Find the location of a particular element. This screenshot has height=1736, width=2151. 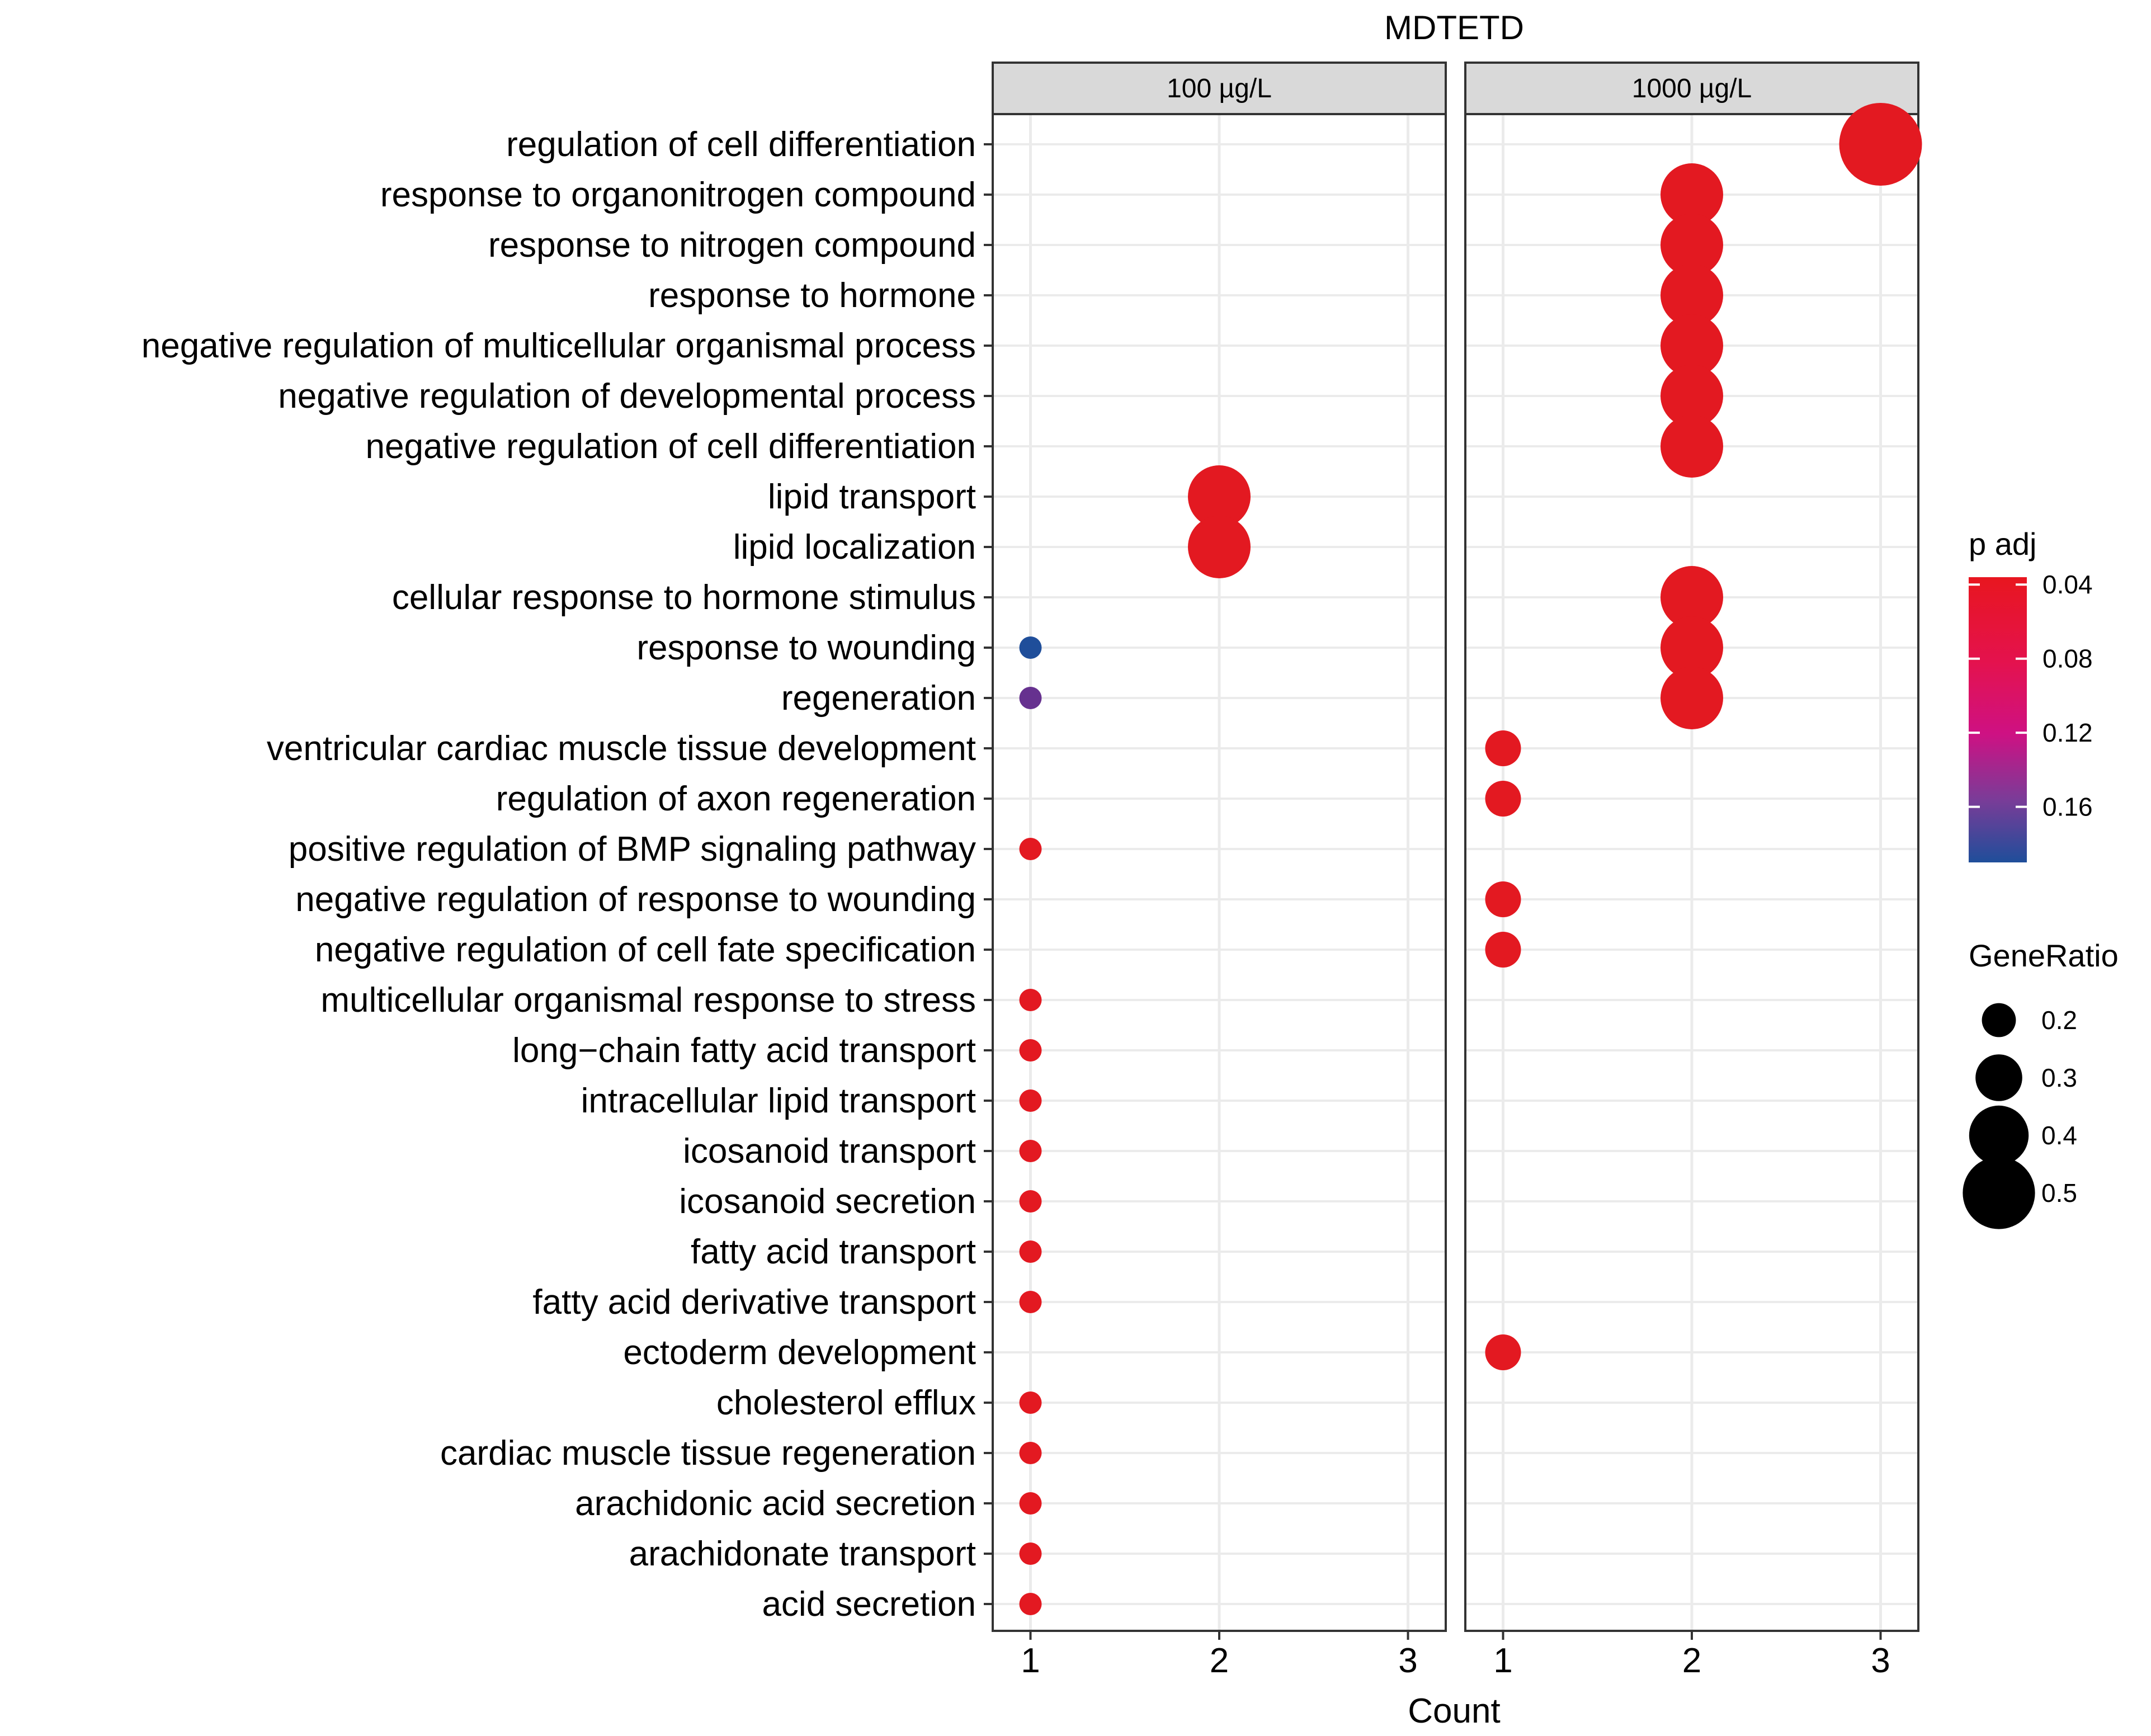

generatio-legend-label: 0.3 is located at coordinates (2059, 1077).